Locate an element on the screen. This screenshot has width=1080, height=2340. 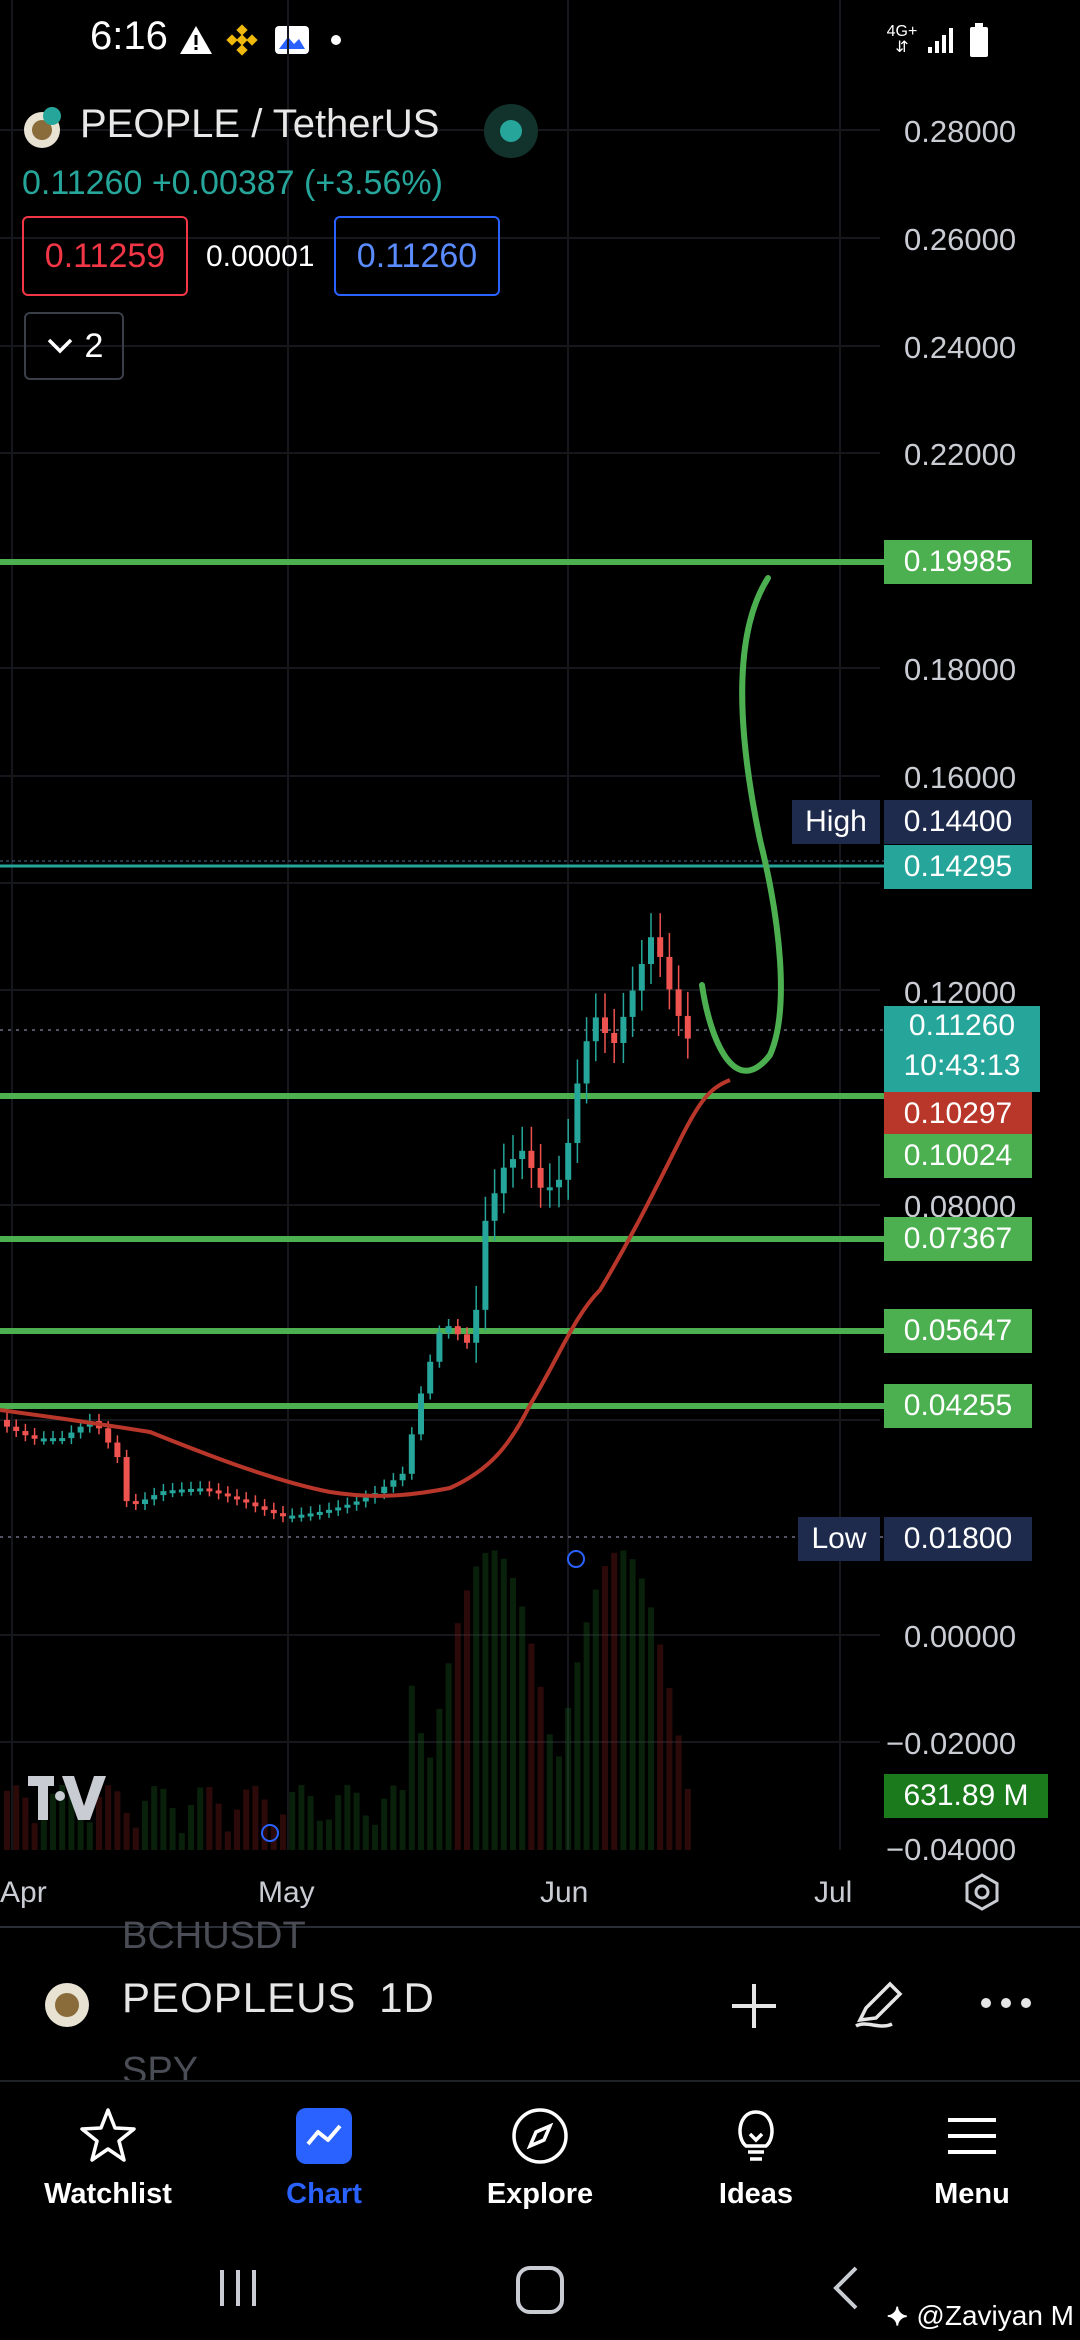
price-tag: 0.10024 is located at coordinates (958, 1156).